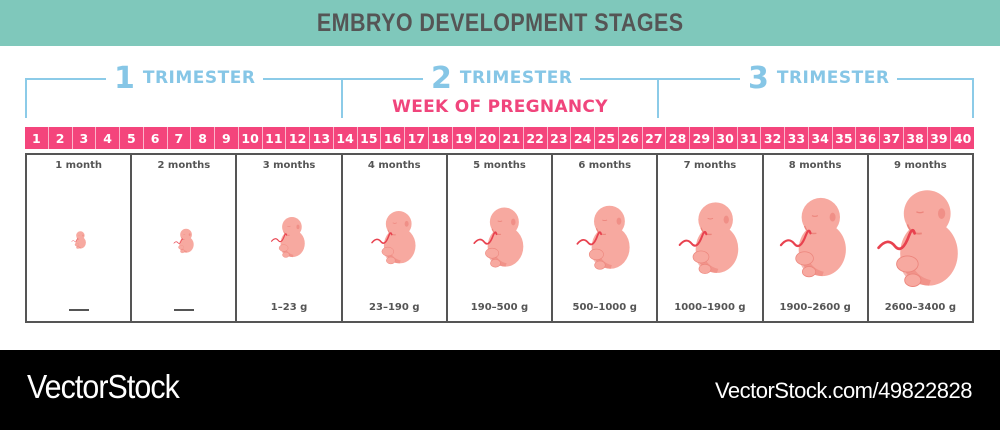 The height and width of the screenshot is (430, 1000). I want to click on week-cell: 38, so click(915, 138).